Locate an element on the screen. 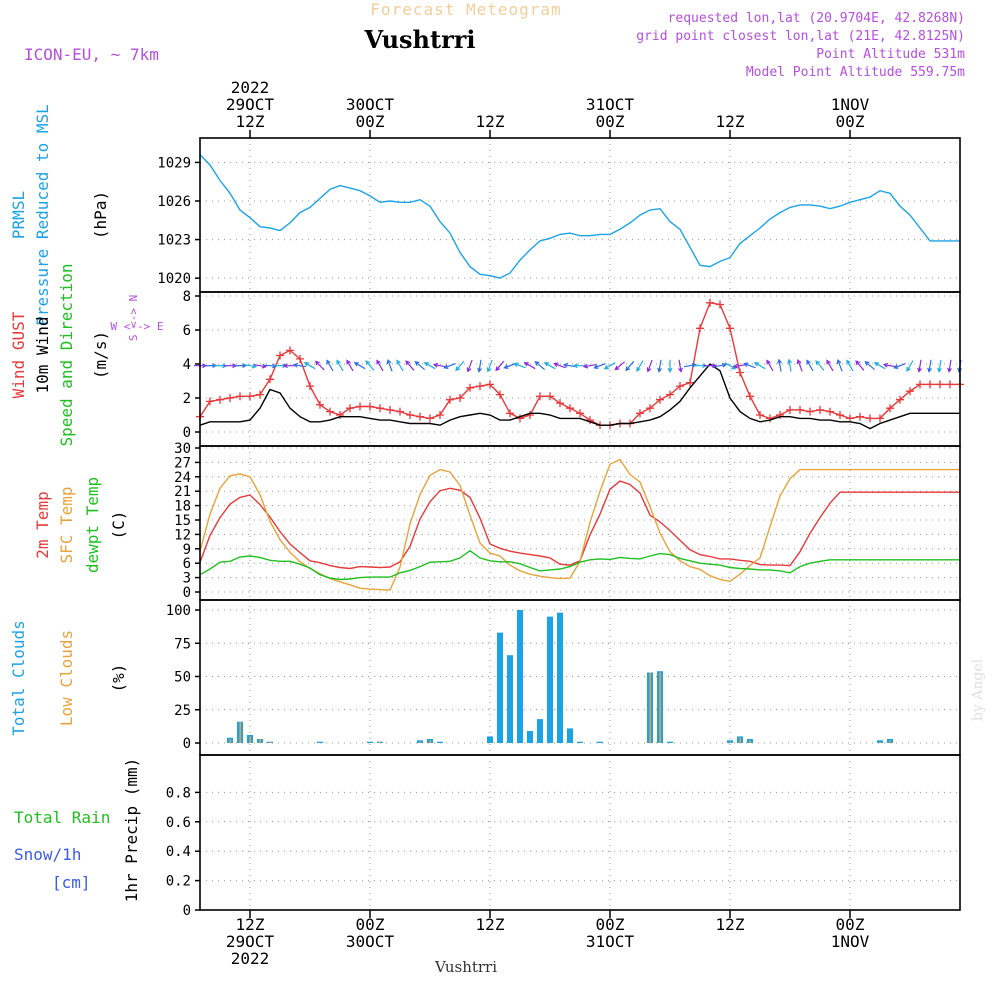 This screenshot has height=1000, width=1000. y-tick-label: 100 is located at coordinates (178, 611).